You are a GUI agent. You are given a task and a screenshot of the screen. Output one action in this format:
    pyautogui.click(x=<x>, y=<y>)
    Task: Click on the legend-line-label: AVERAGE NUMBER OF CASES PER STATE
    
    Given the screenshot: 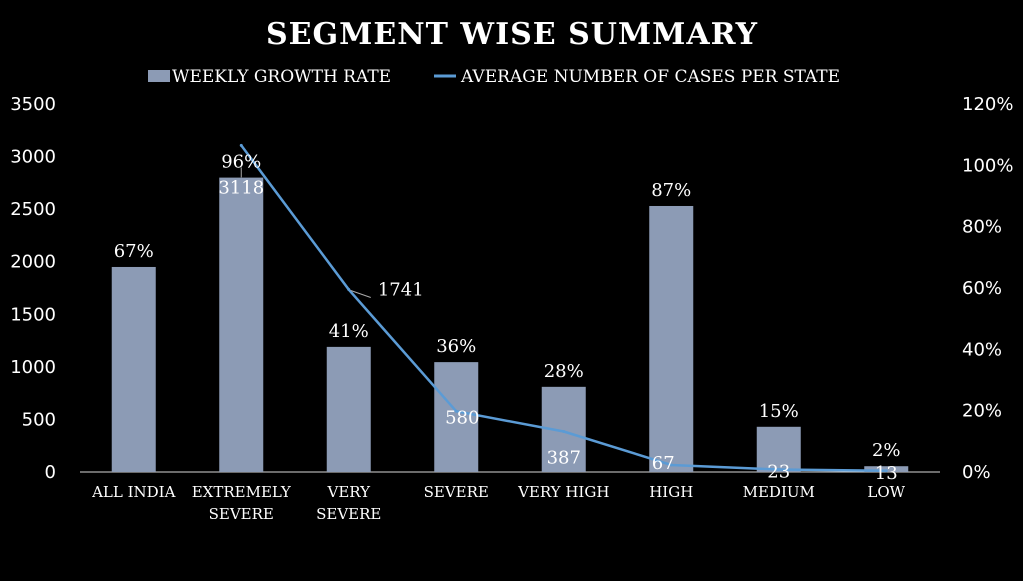 What is the action you would take?
    pyautogui.click(x=650, y=77)
    